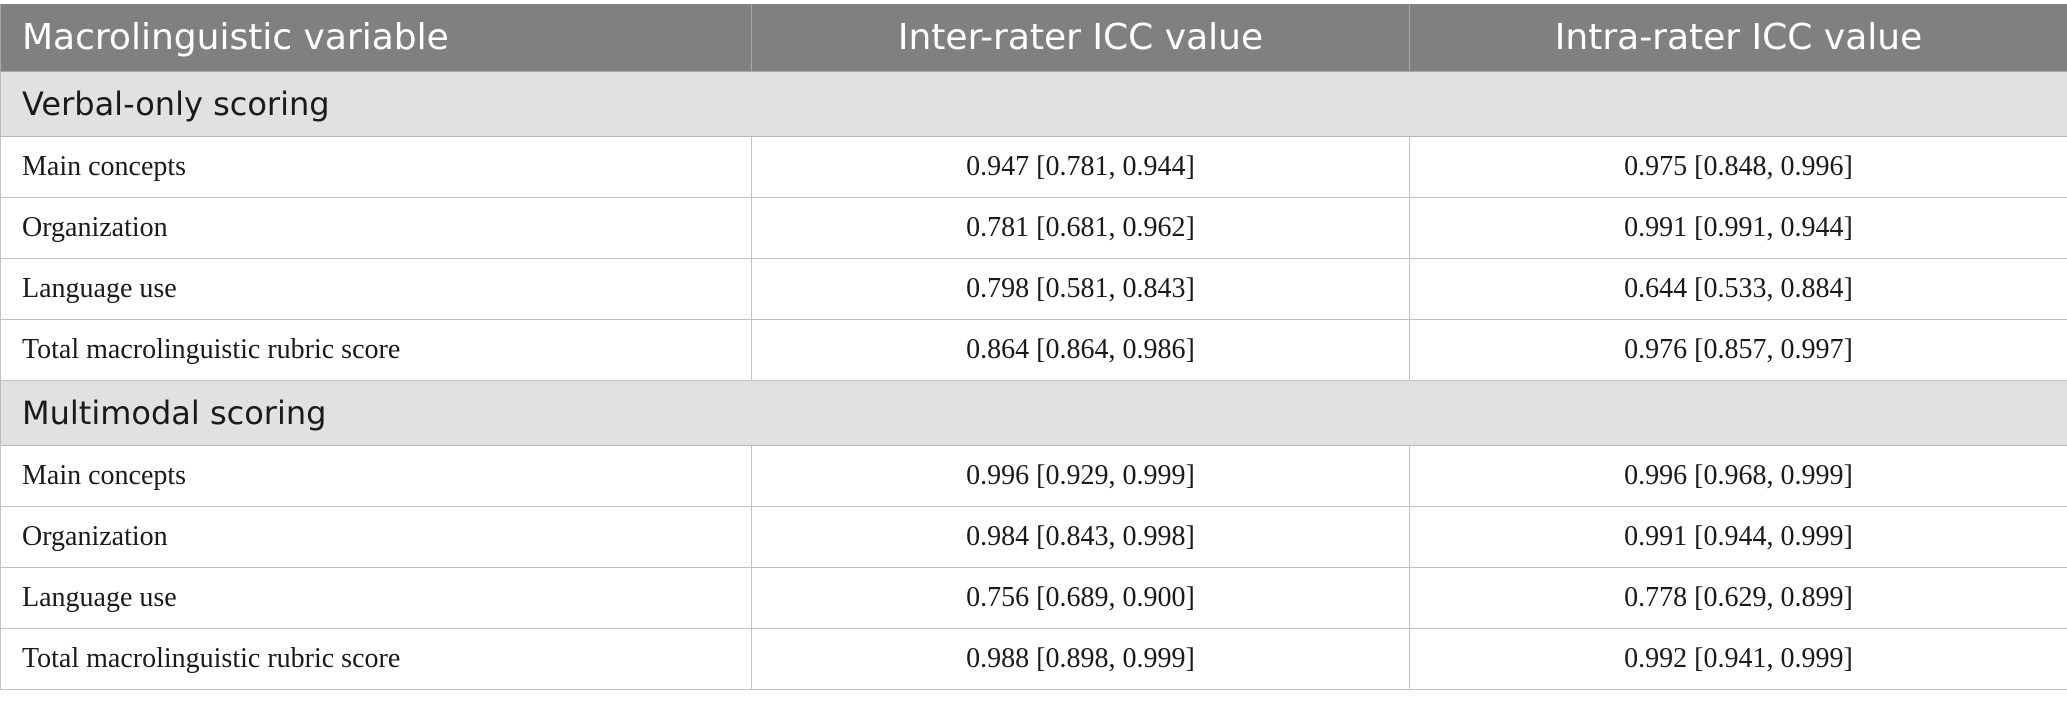 The height and width of the screenshot is (713, 2067). I want to click on intra-rater-cell: 0.644 [0.533, 0.884], so click(1738, 289).